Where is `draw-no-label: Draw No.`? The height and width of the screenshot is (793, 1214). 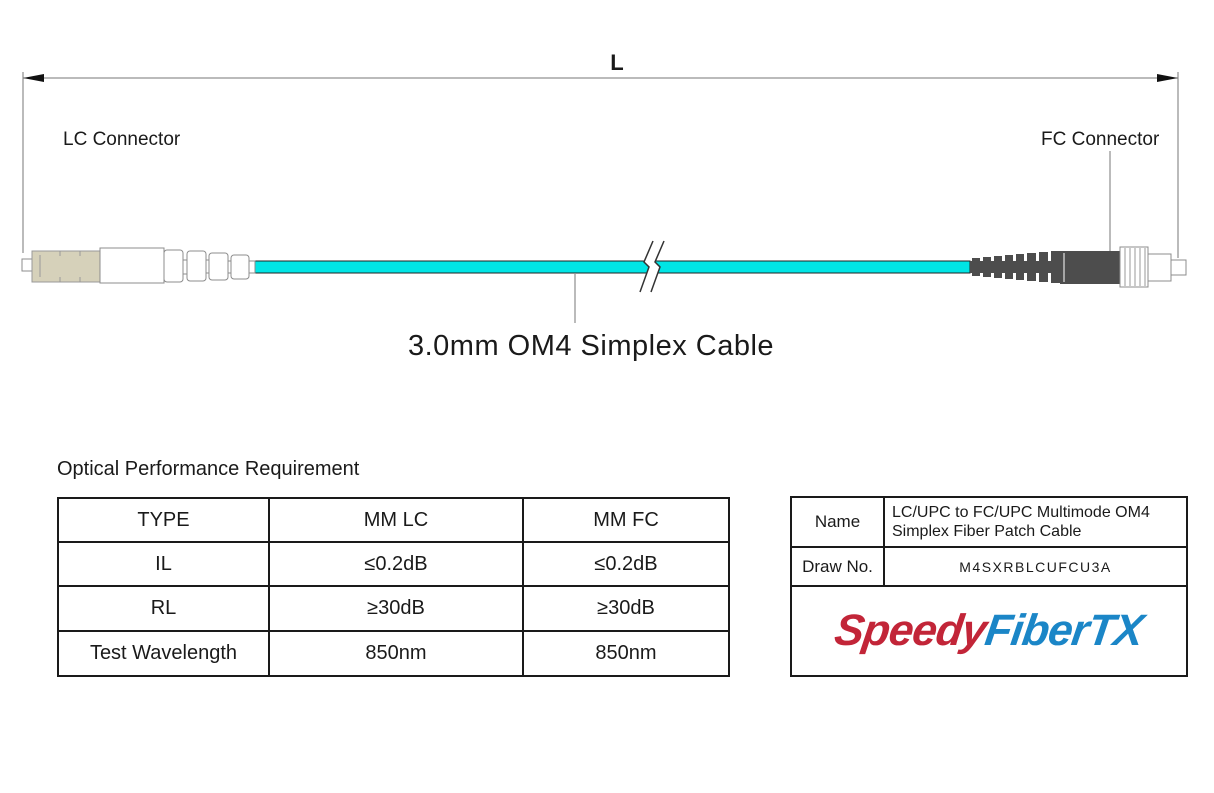 draw-no-label: Draw No. is located at coordinates (838, 566).